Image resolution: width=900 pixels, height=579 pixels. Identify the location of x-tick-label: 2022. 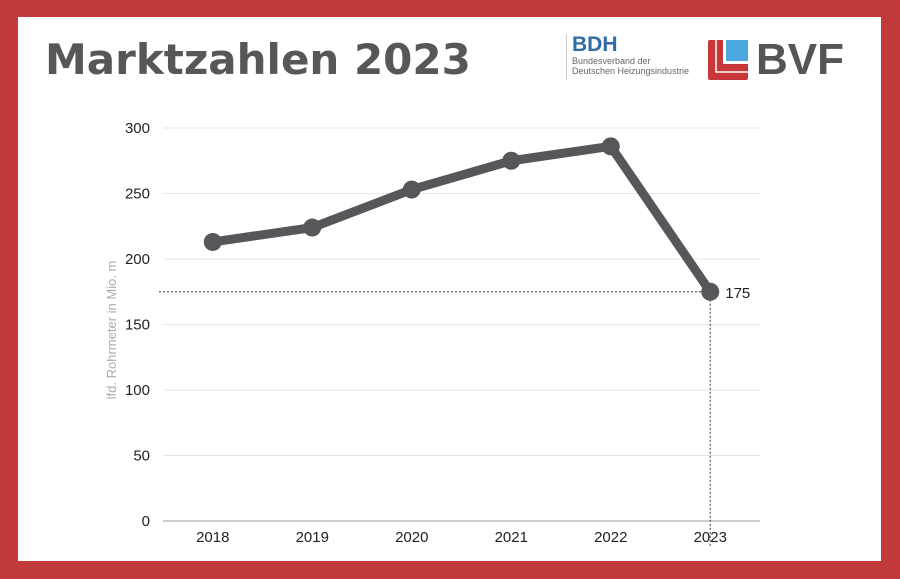
(610, 537).